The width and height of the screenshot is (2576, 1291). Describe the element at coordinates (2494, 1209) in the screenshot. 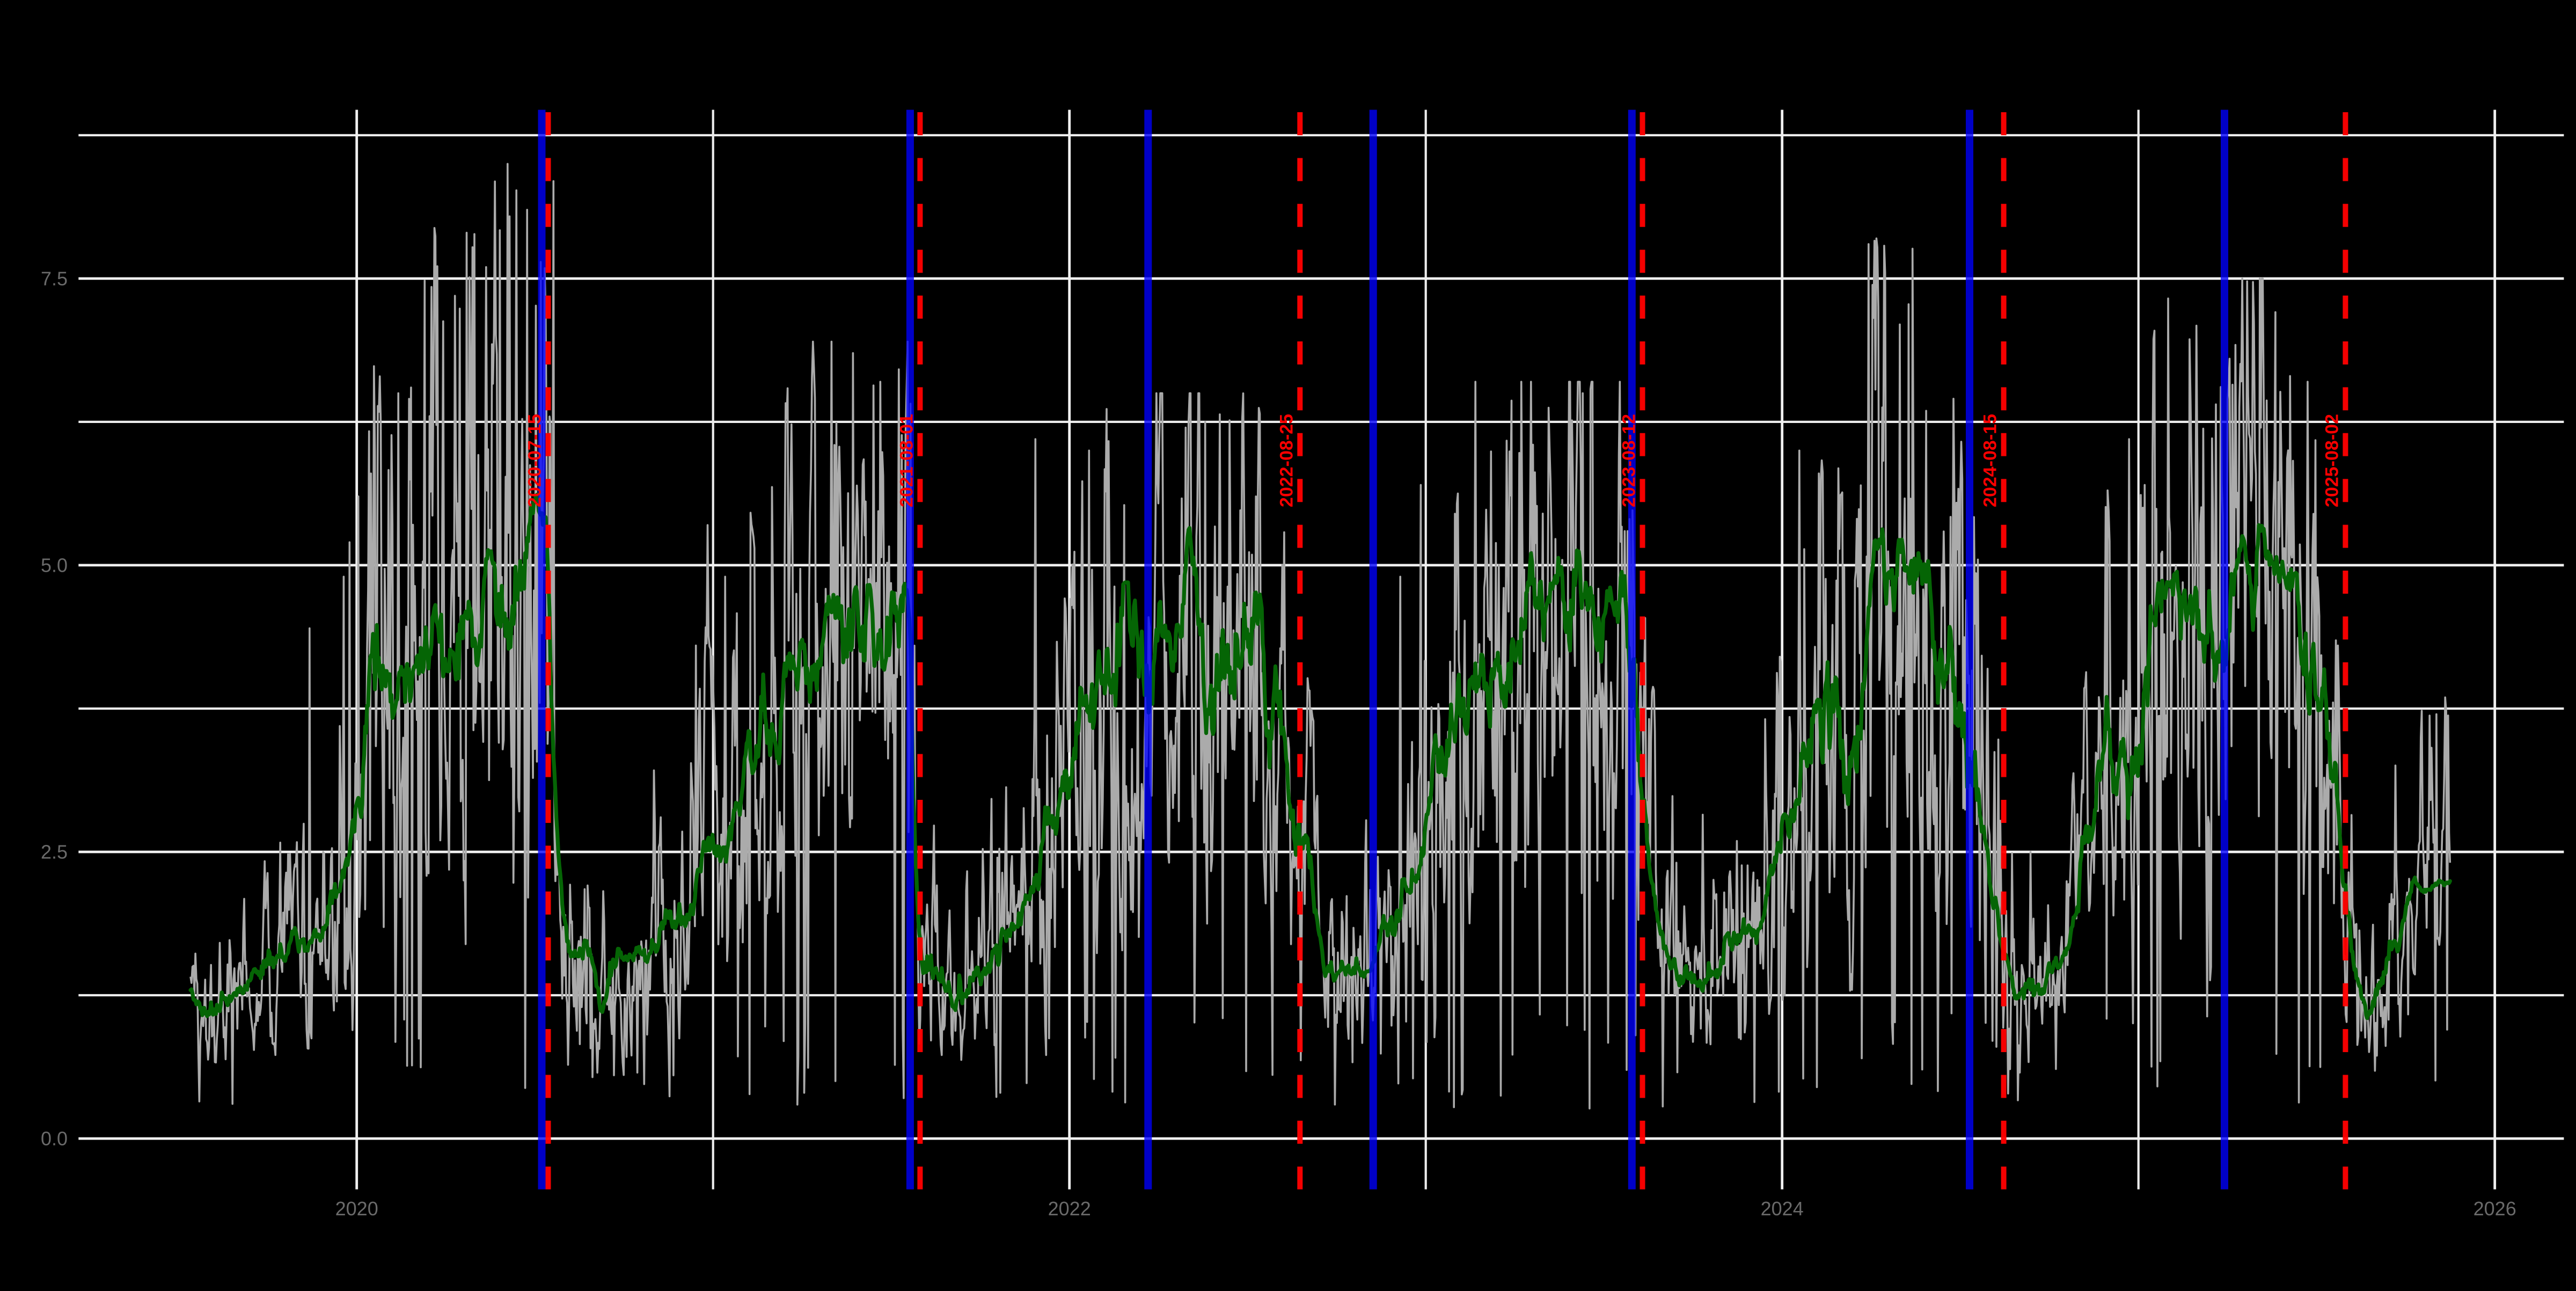

I see `svg-text: 2026` at that location.